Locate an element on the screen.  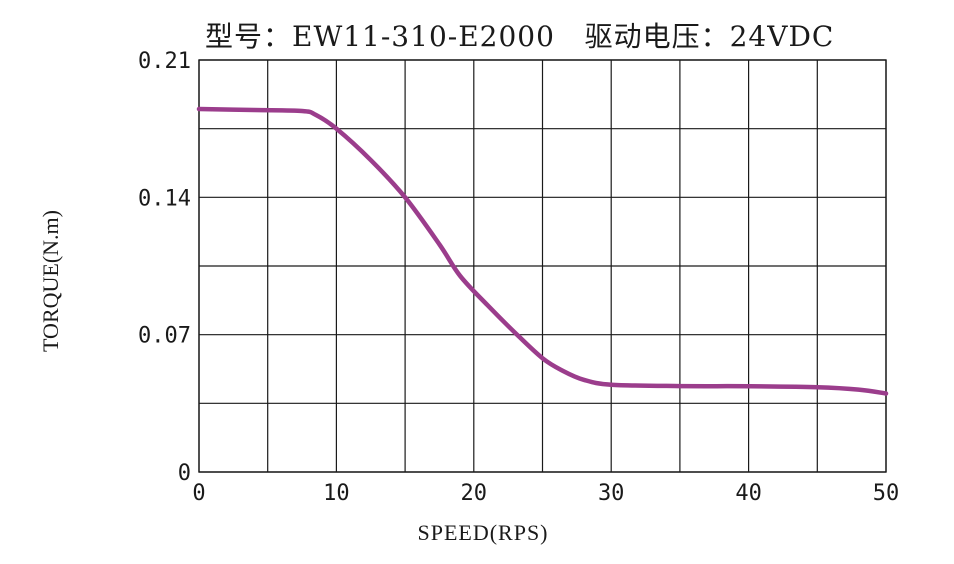
x-tick-label: 30 is located at coordinates (611, 493).